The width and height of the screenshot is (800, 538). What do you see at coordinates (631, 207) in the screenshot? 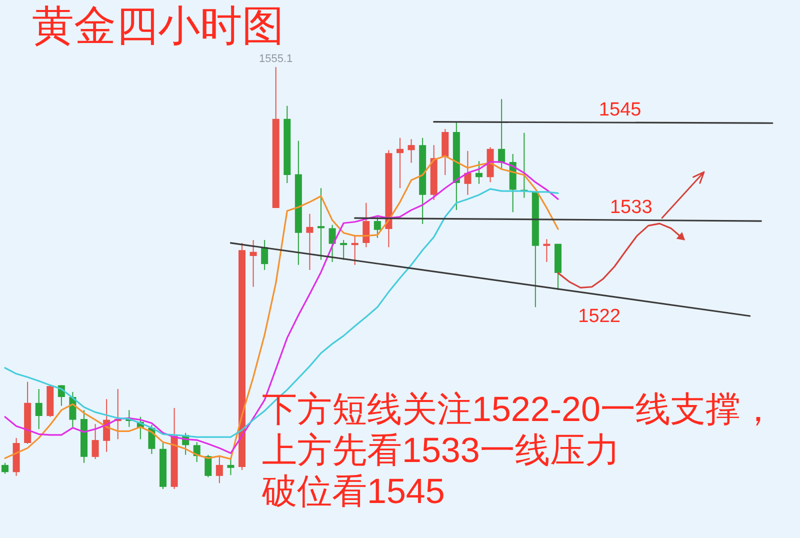
I see `series-label: 1533` at bounding box center [631, 207].